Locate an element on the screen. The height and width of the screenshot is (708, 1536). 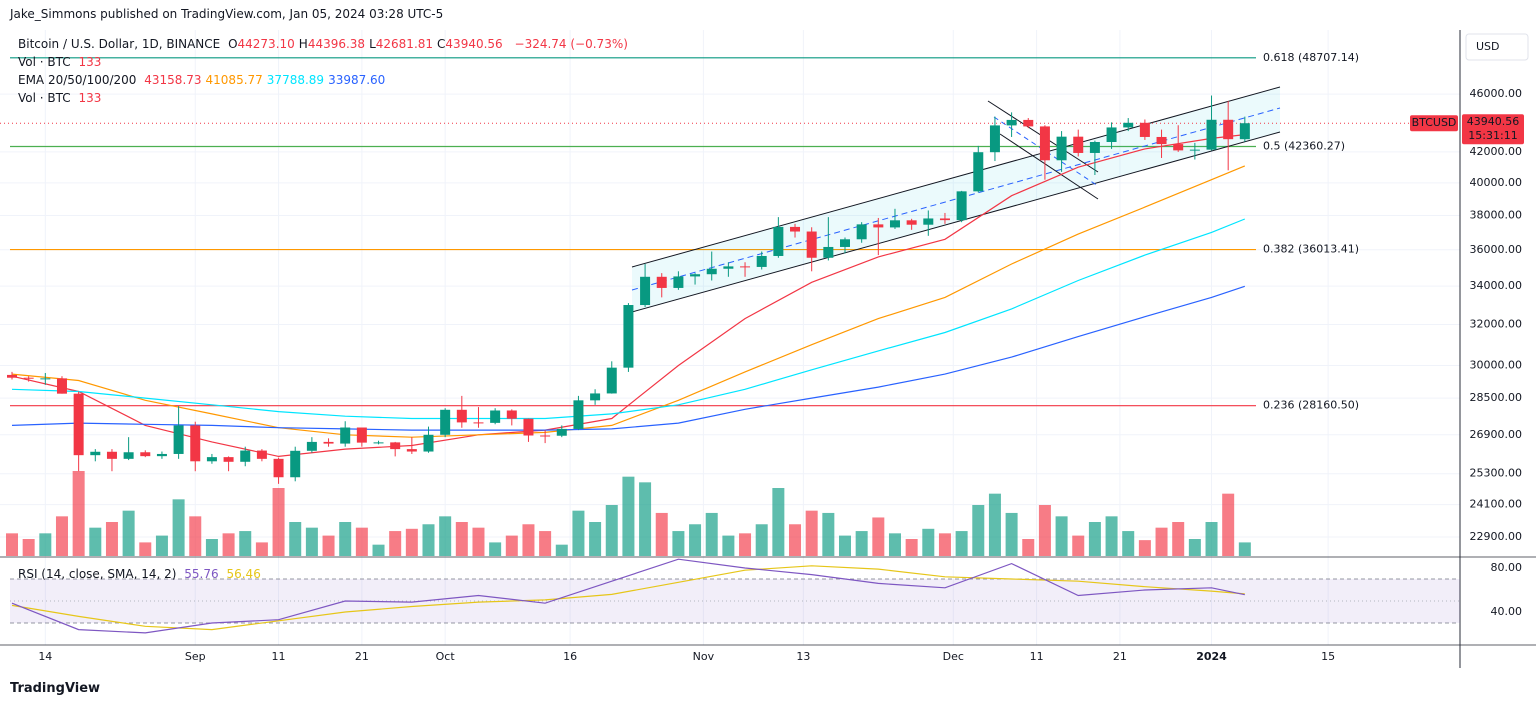
rsi-legend: RSI (14, close, SMA, 14, 2) 55.76 56.46 is located at coordinates (141, 574).